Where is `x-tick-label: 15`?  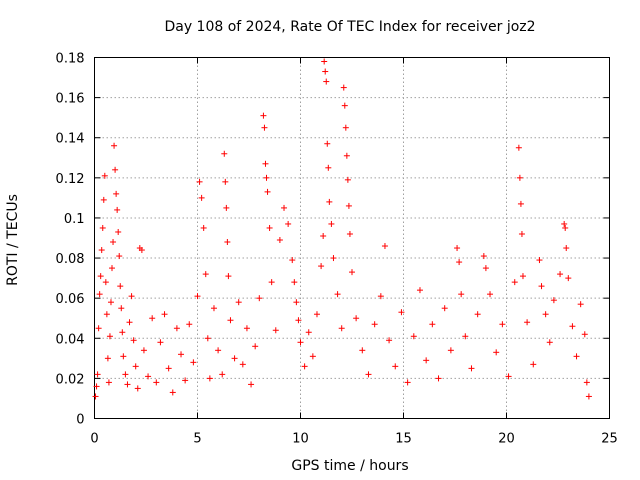
x-tick-label: 15 is located at coordinates (403, 439).